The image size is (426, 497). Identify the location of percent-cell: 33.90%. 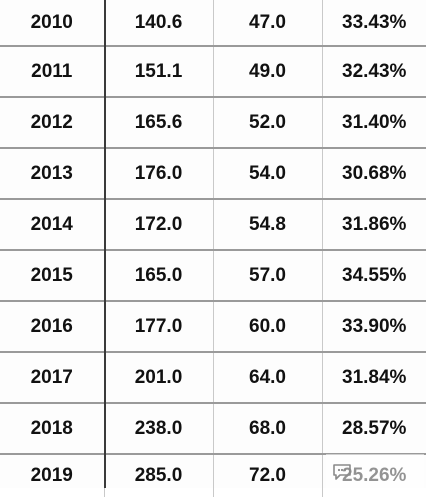
(374, 327).